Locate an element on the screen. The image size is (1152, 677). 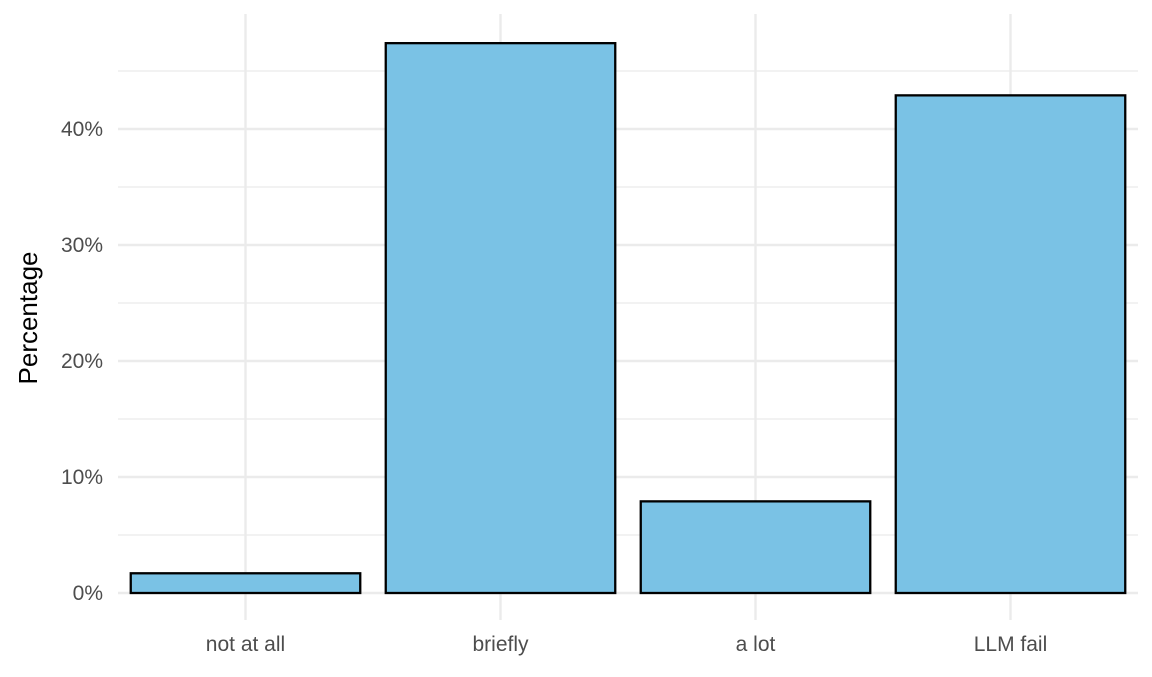
x-tick-label: not at all is located at coordinates (245, 644).